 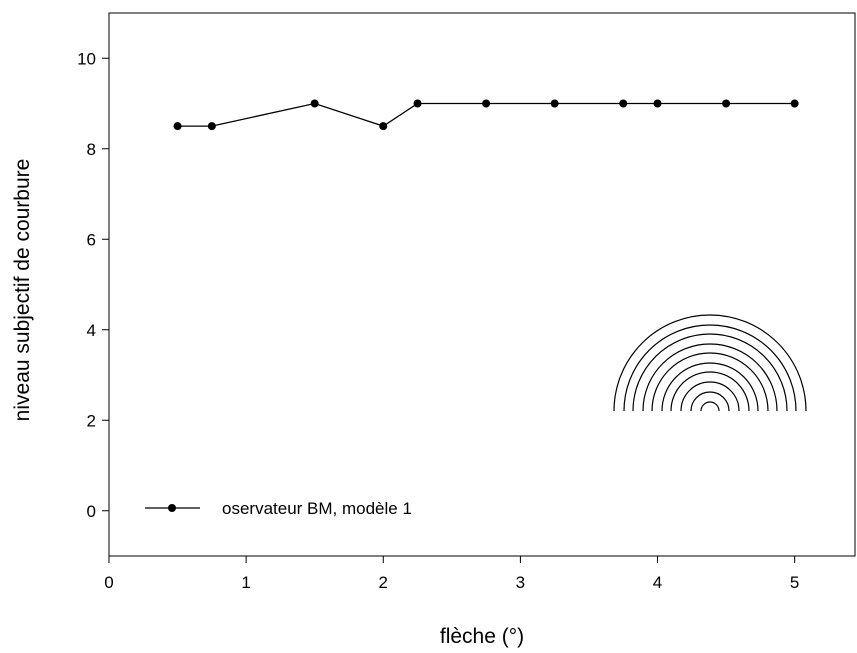 I want to click on x-tick-label: 2, so click(x=383, y=582).